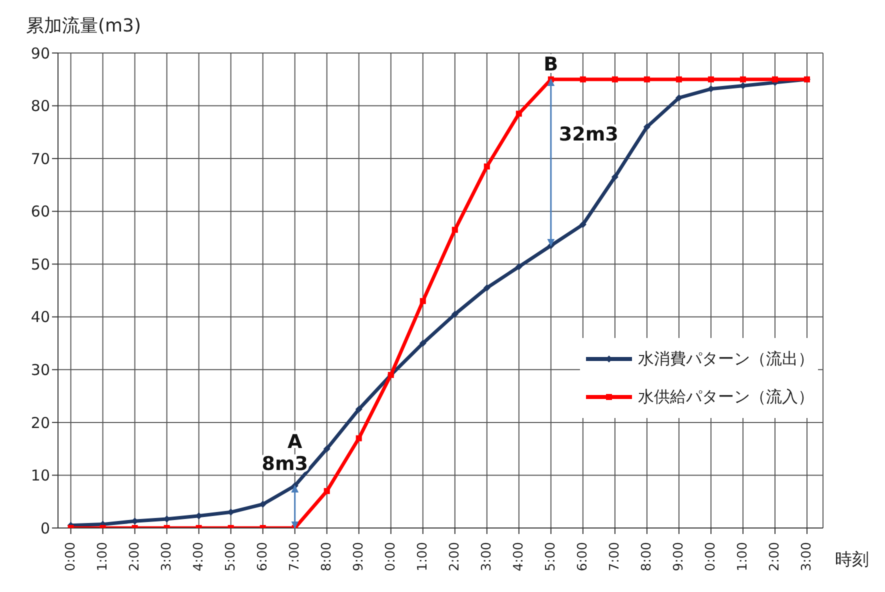 The image size is (885, 592). Describe the element at coordinates (45, 528) in the screenshot. I see `y-tick-label: 0` at that location.